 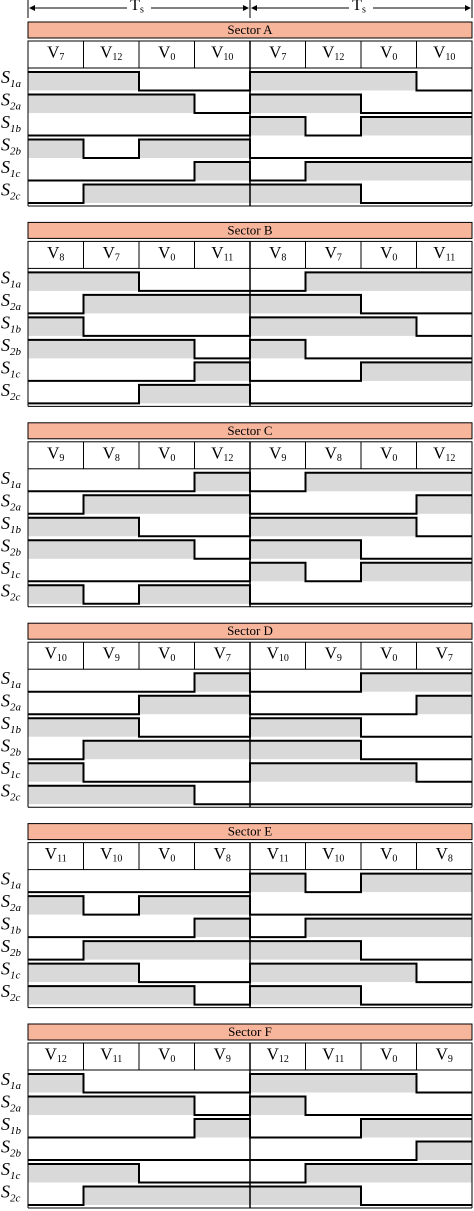 What do you see at coordinates (15, 1198) in the screenshot?
I see `signal-label-sub: 2c` at bounding box center [15, 1198].